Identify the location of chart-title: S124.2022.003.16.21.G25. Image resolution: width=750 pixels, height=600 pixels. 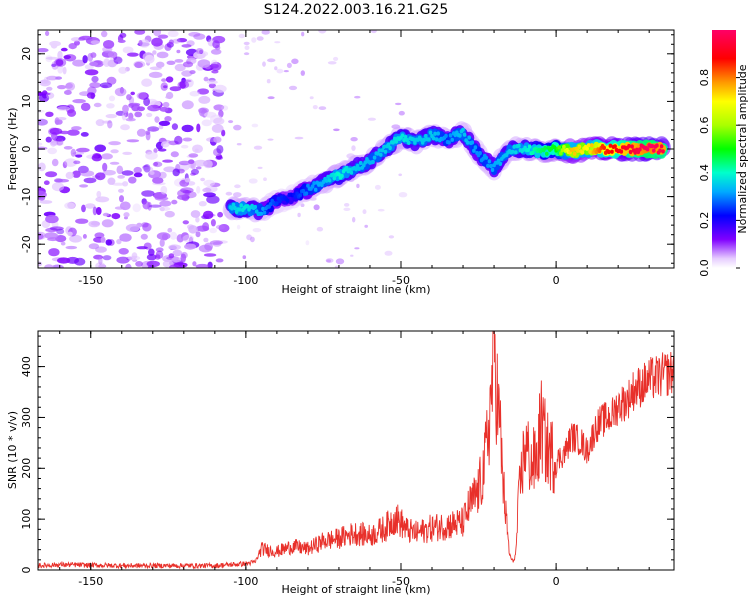
(356, 10).